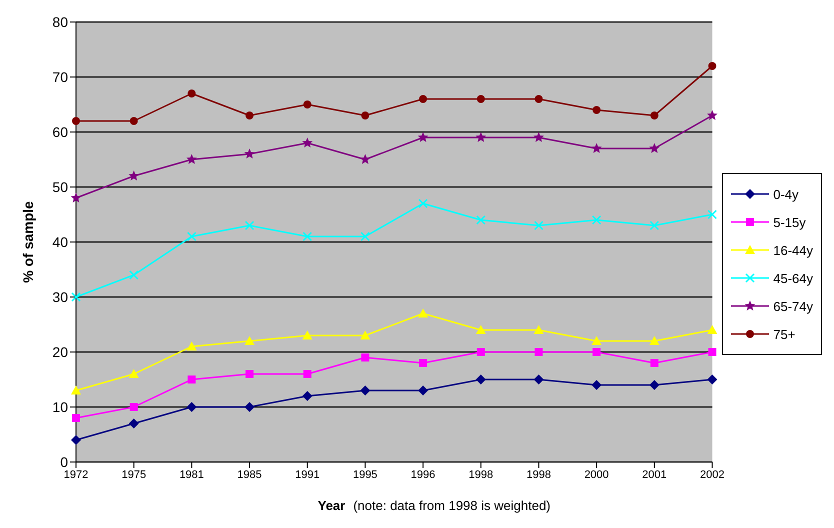 This screenshot has height=528, width=834. I want to click on legend-label: 5-15y, so click(789, 222).